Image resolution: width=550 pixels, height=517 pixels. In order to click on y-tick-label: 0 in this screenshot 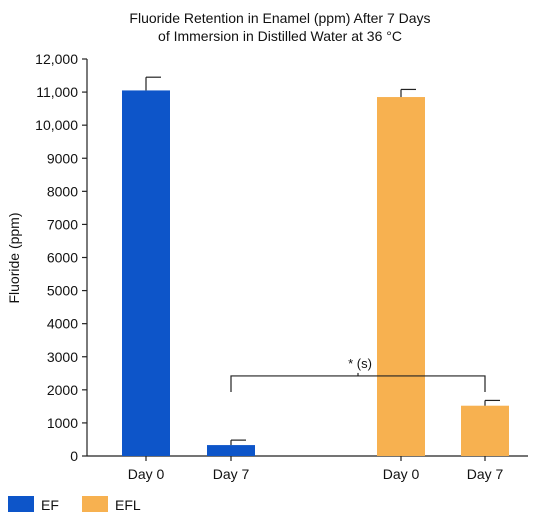, I will do `click(74, 456)`.